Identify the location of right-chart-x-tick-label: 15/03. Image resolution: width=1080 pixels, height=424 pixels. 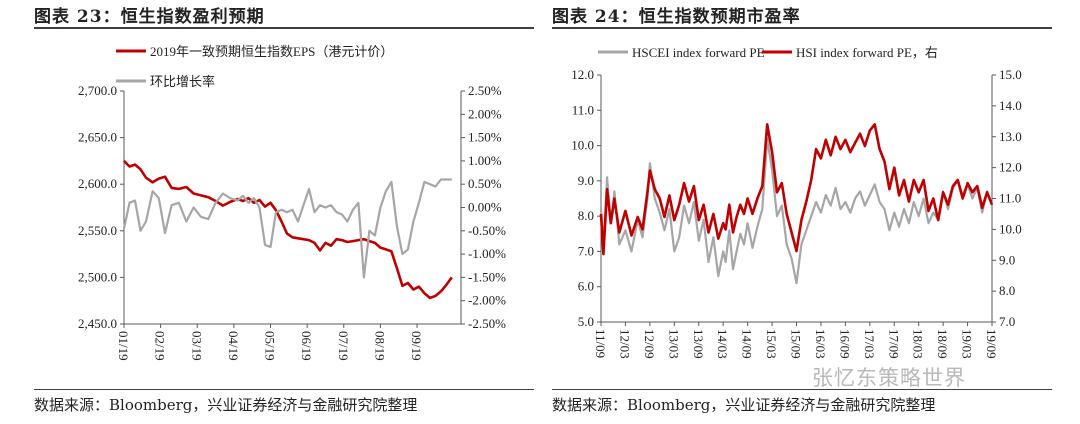
(771, 344).